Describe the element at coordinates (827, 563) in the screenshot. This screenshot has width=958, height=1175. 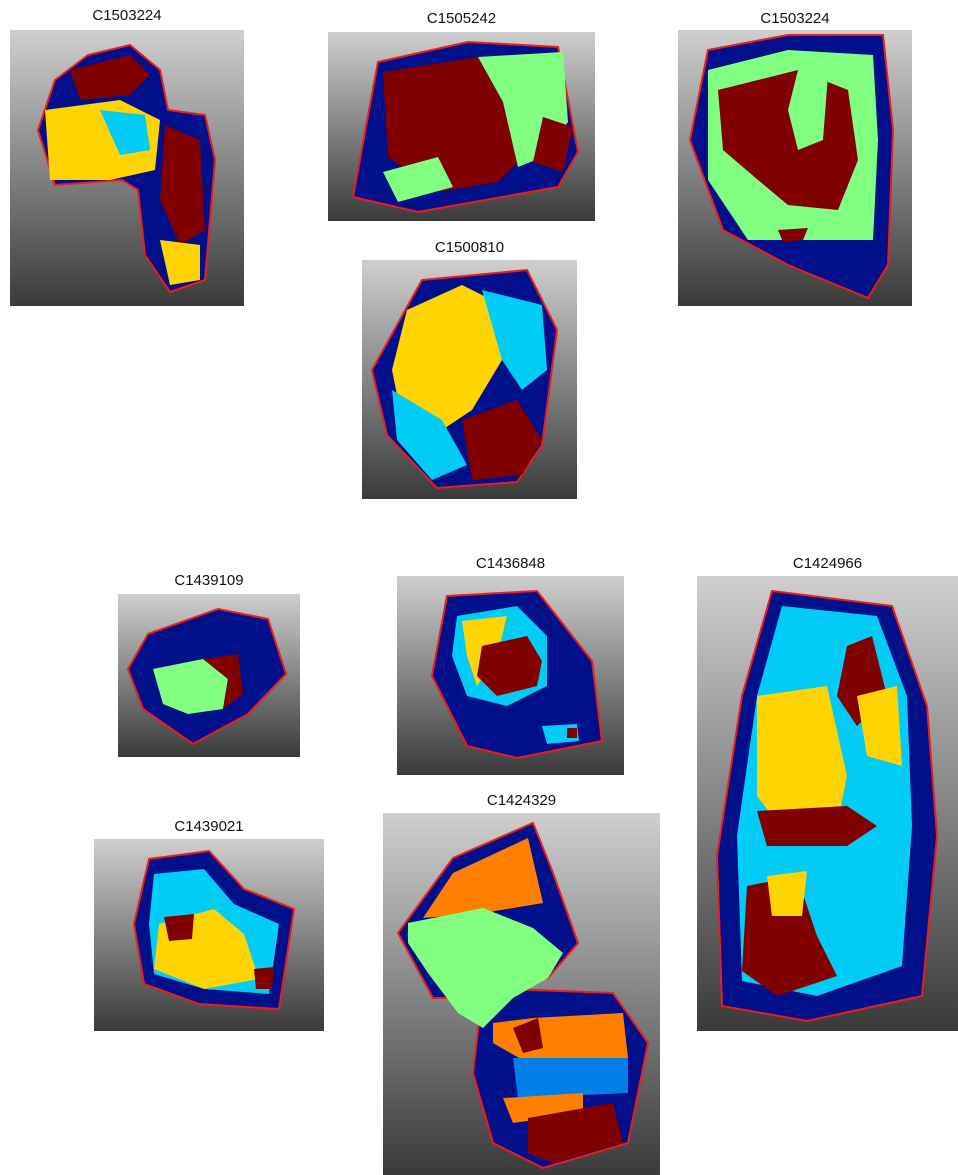
I see `panel-label-c1424966: C1424966` at that location.